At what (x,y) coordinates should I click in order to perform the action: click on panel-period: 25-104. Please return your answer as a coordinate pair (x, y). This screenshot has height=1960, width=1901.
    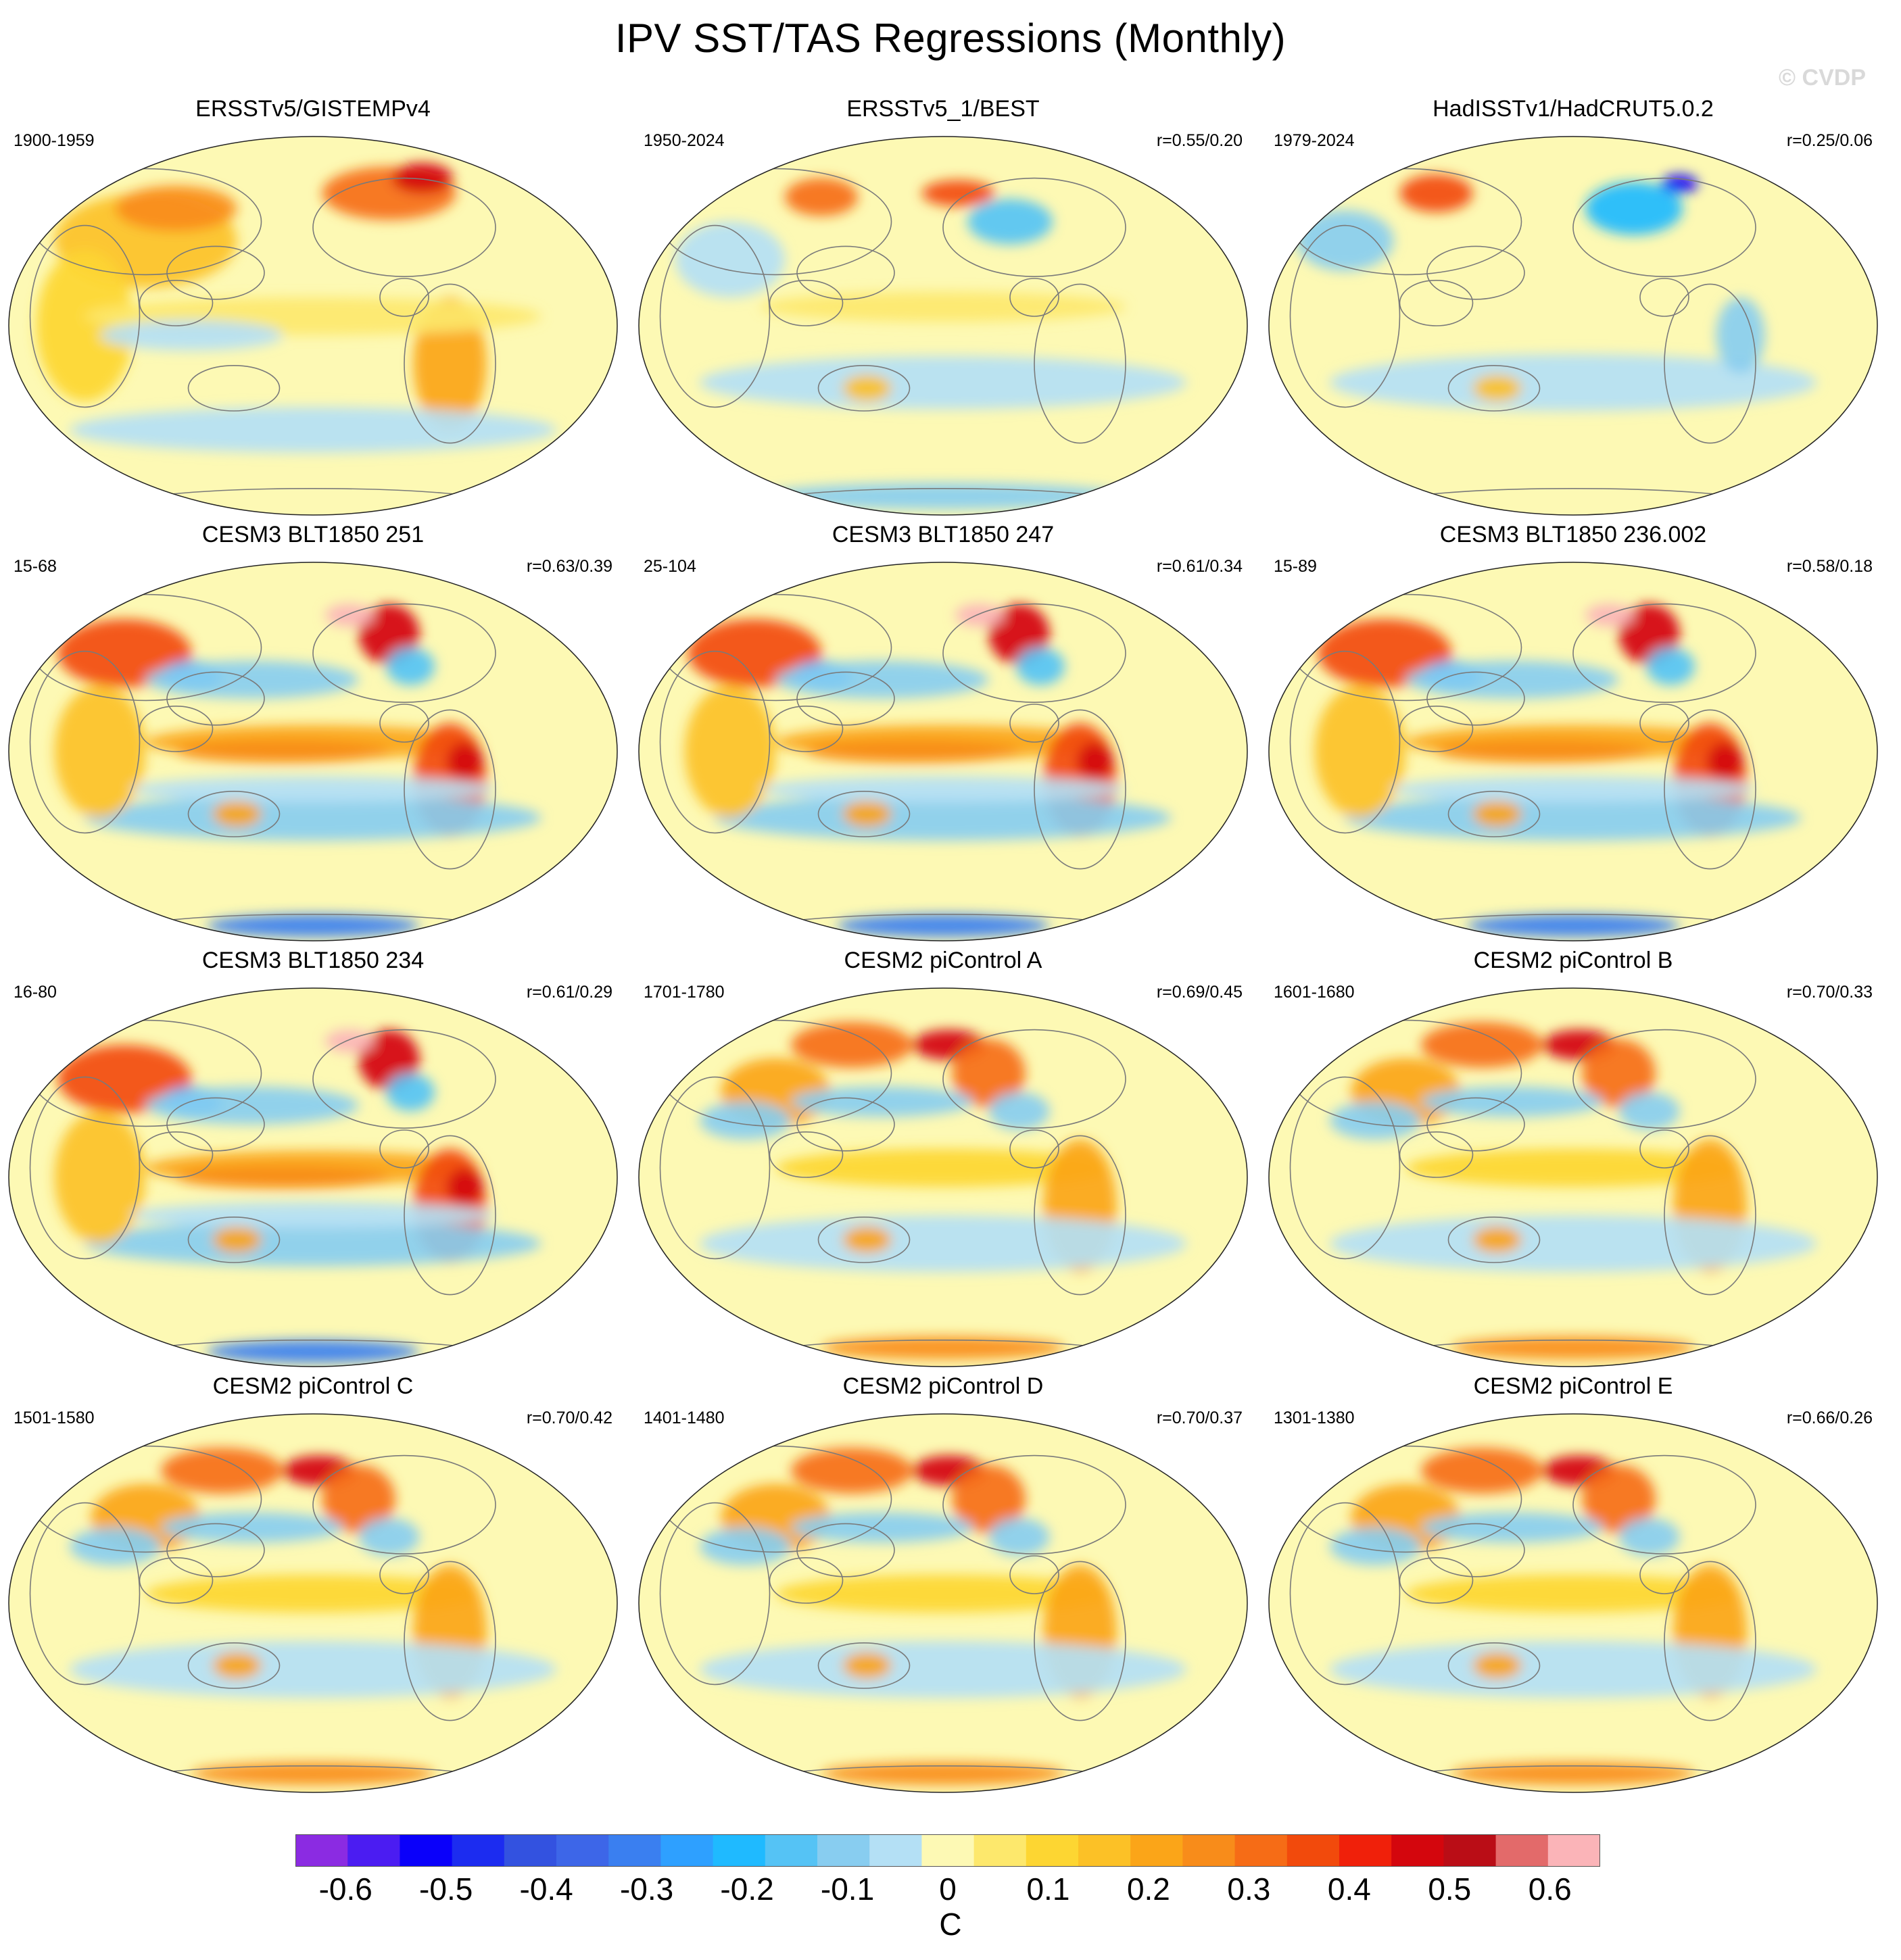
    Looking at the image, I should click on (670, 566).